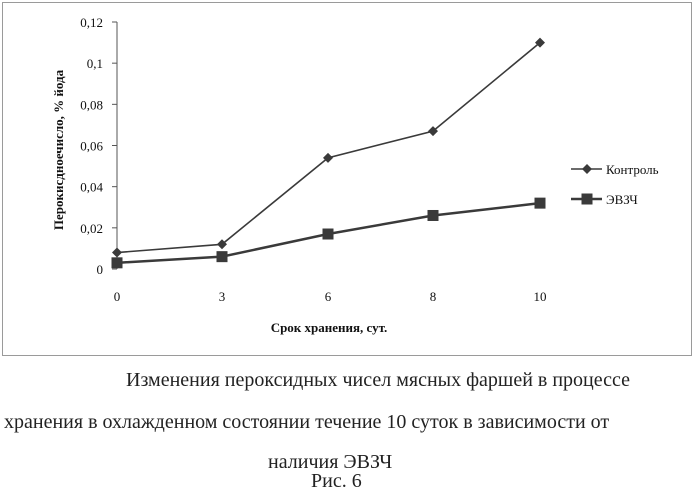 The image size is (699, 497). What do you see at coordinates (91, 104) in the screenshot?
I see `y-tick-label: 0,08` at bounding box center [91, 104].